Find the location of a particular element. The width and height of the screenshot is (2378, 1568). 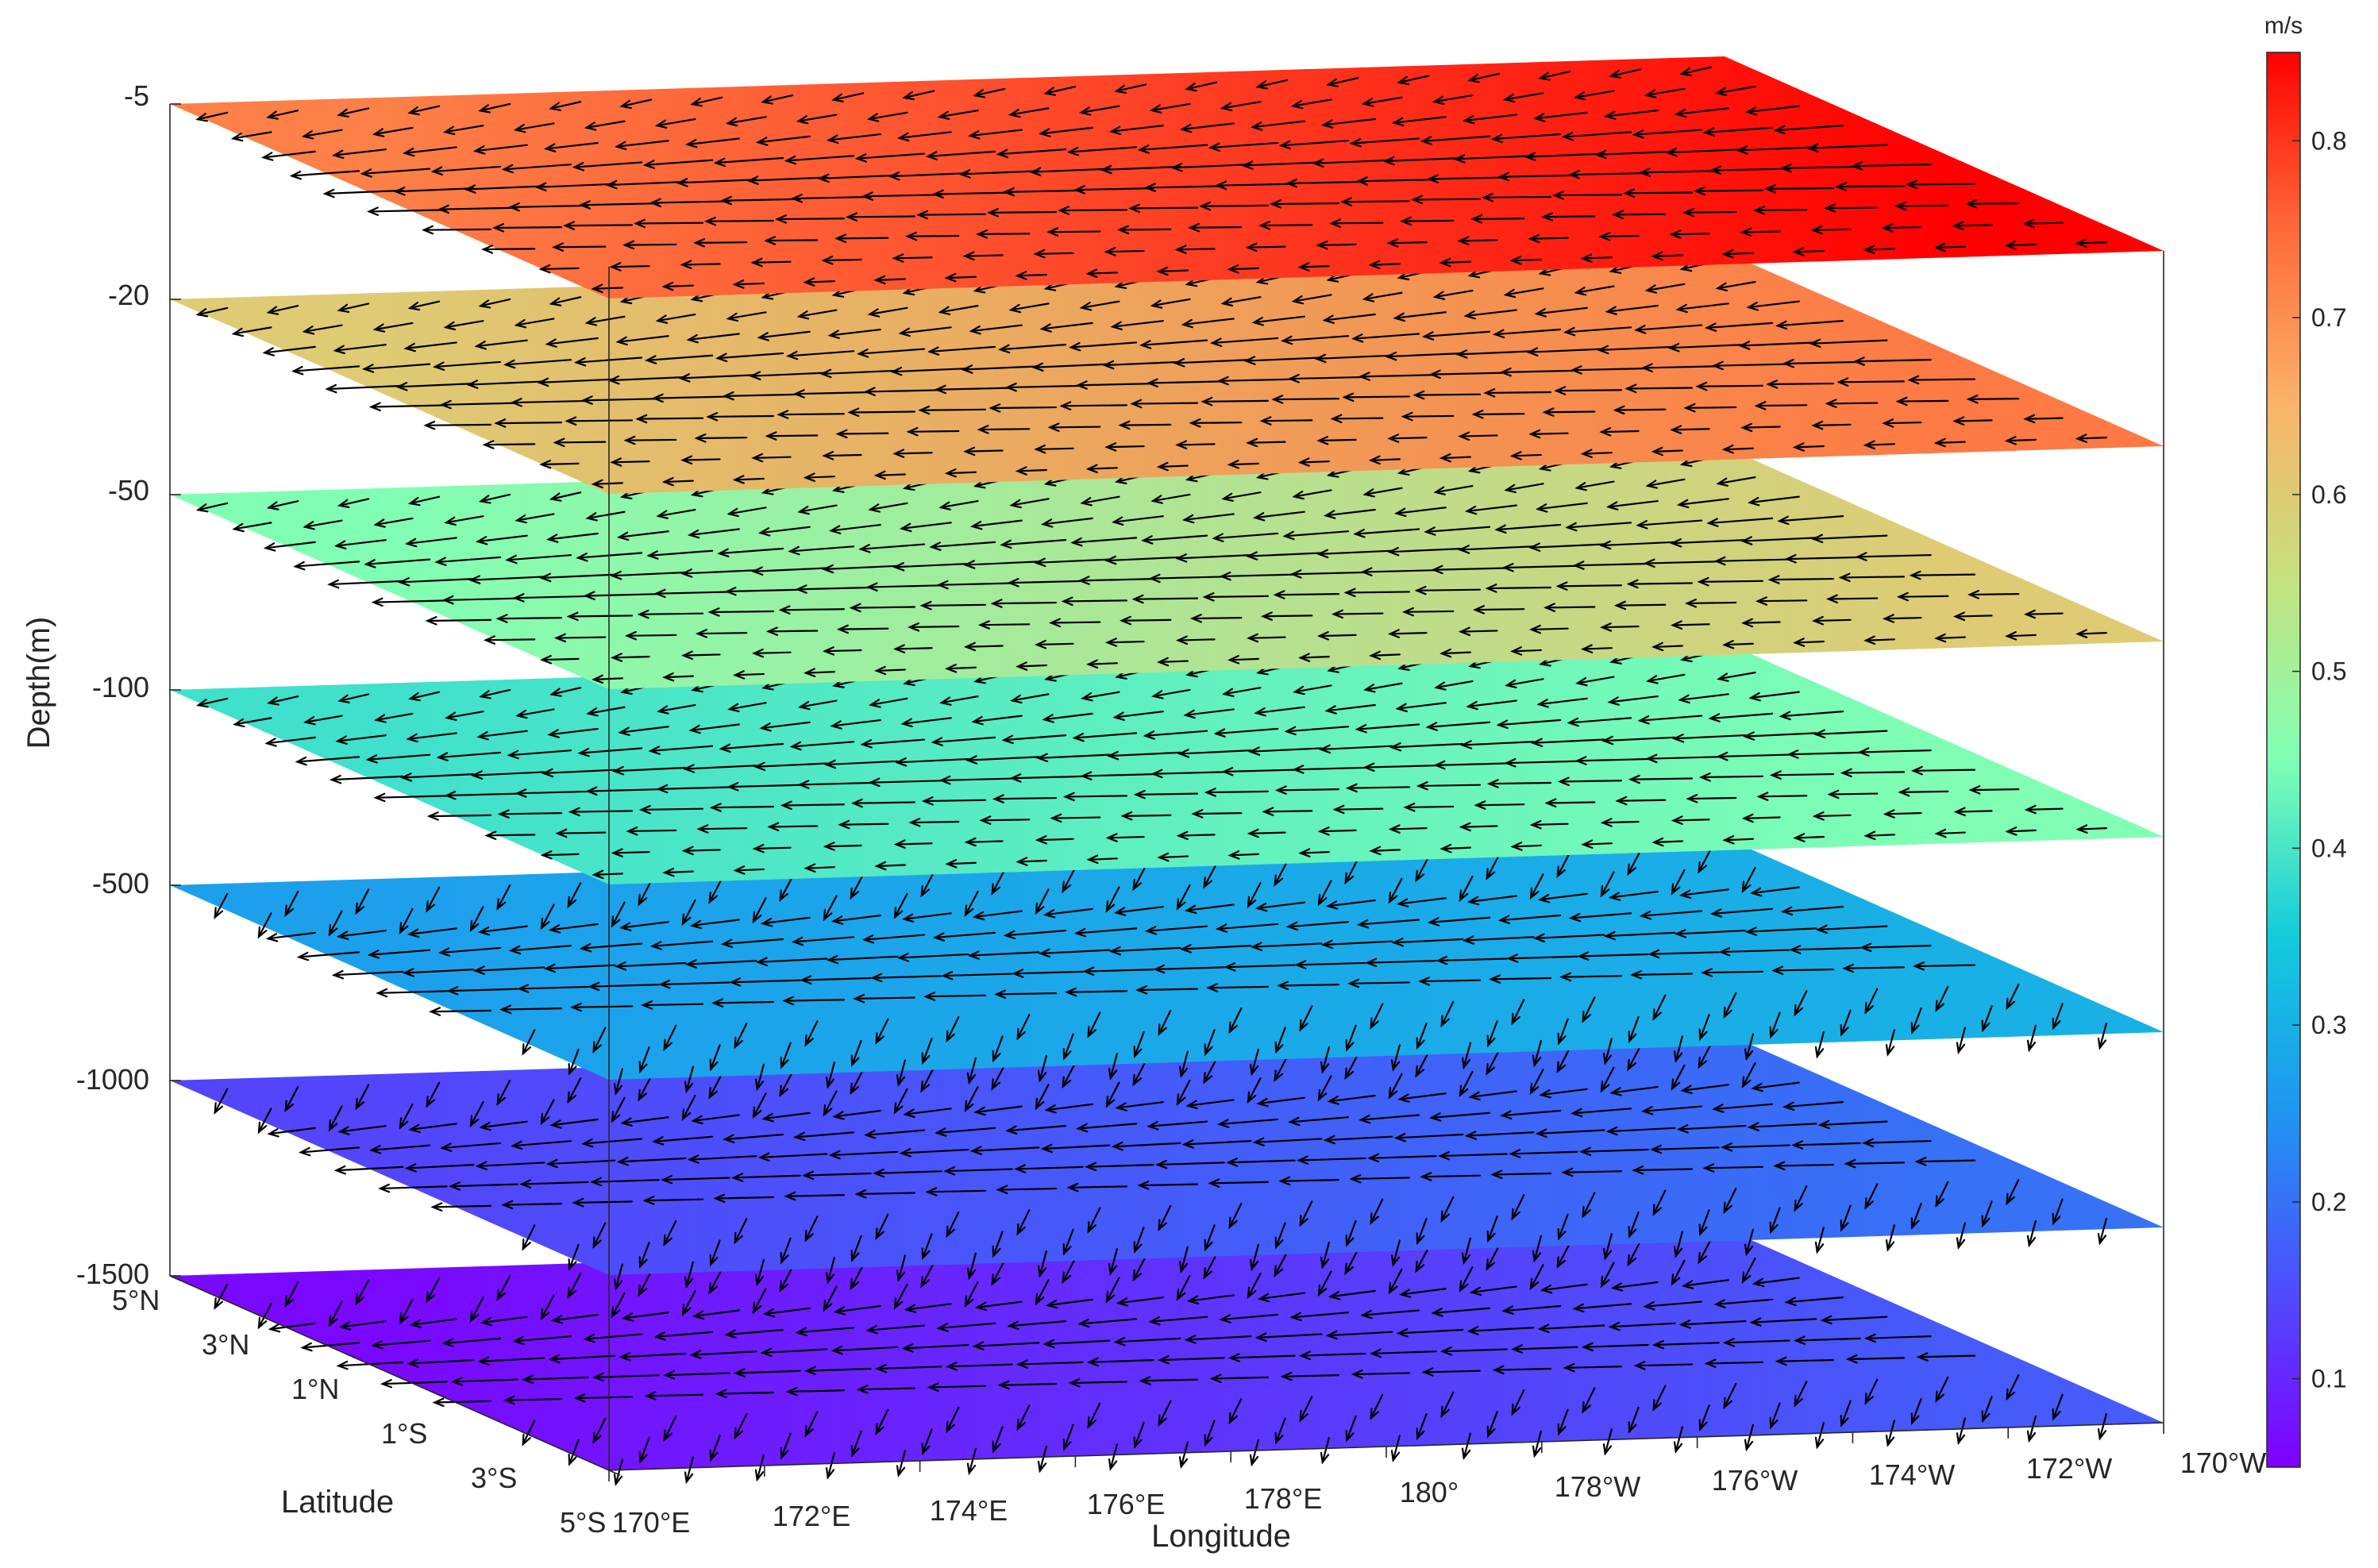

colorbar-tick-label: 0.7 is located at coordinates (2328, 317).